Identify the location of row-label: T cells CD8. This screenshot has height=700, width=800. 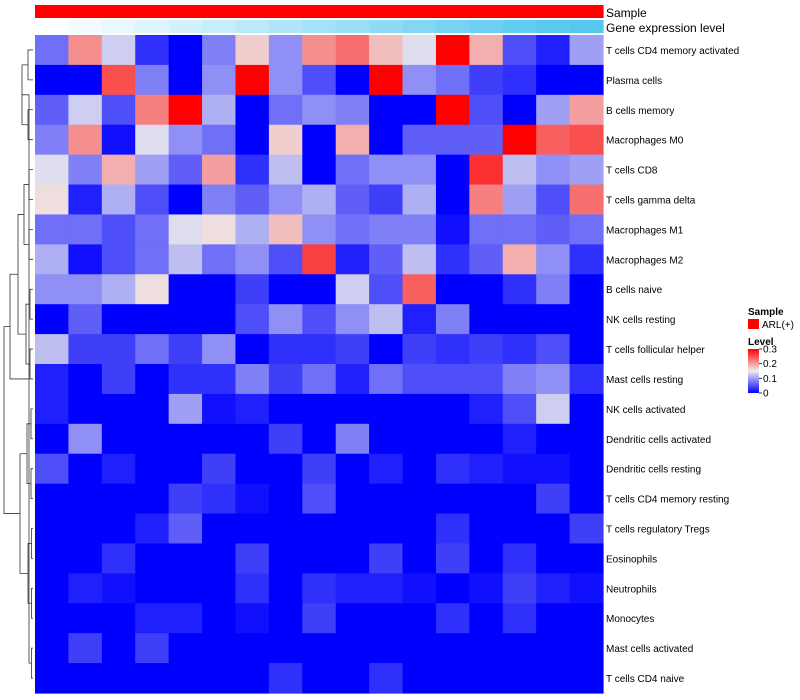
(632, 171).